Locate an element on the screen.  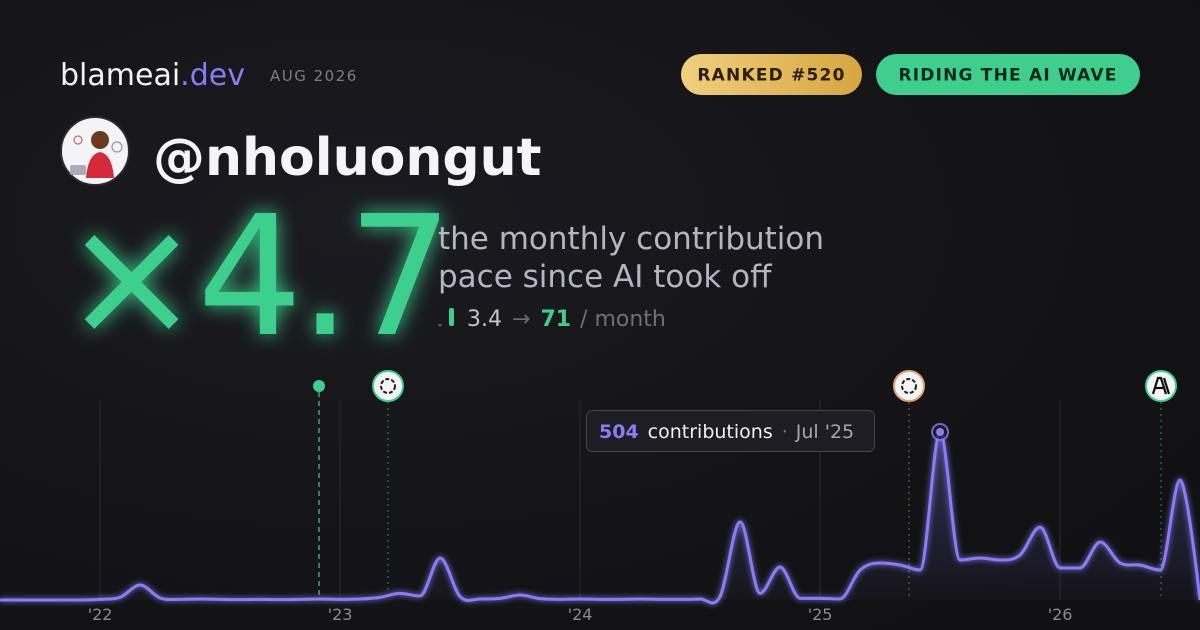
stat-arrow: → is located at coordinates (521, 319).